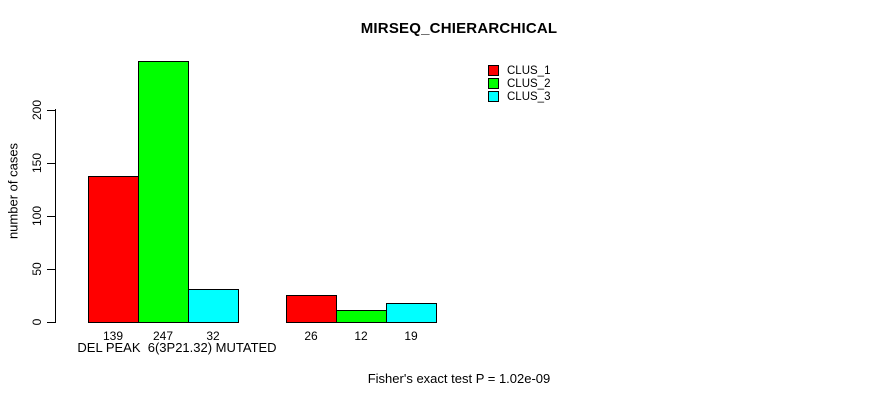 Image resolution: width=890 pixels, height=400 pixels. Describe the element at coordinates (311, 309) in the screenshot. I see `bar-clus_1-group2` at that location.